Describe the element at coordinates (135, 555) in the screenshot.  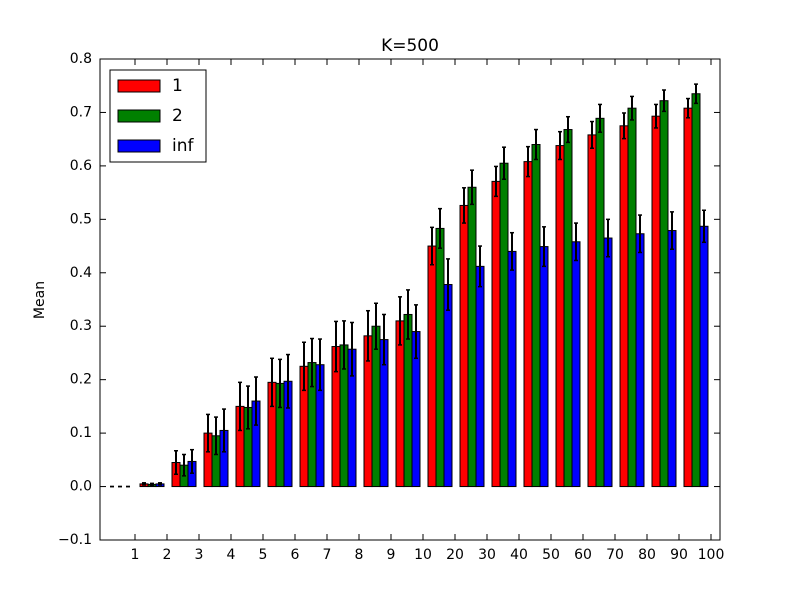
I see `x-tick-label: 1` at that location.